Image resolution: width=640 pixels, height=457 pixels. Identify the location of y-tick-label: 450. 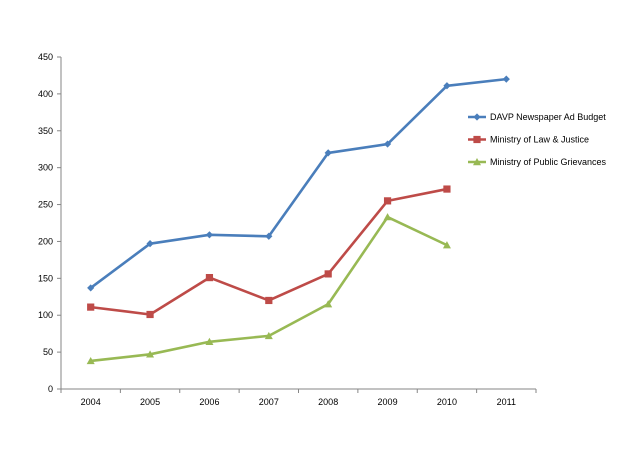
(45, 57).